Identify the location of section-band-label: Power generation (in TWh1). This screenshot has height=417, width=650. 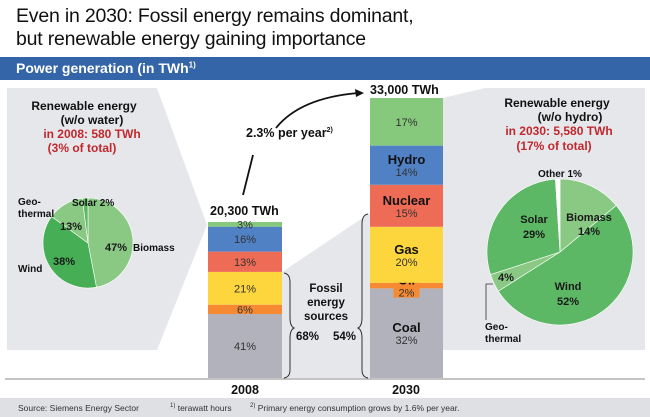
(106, 68).